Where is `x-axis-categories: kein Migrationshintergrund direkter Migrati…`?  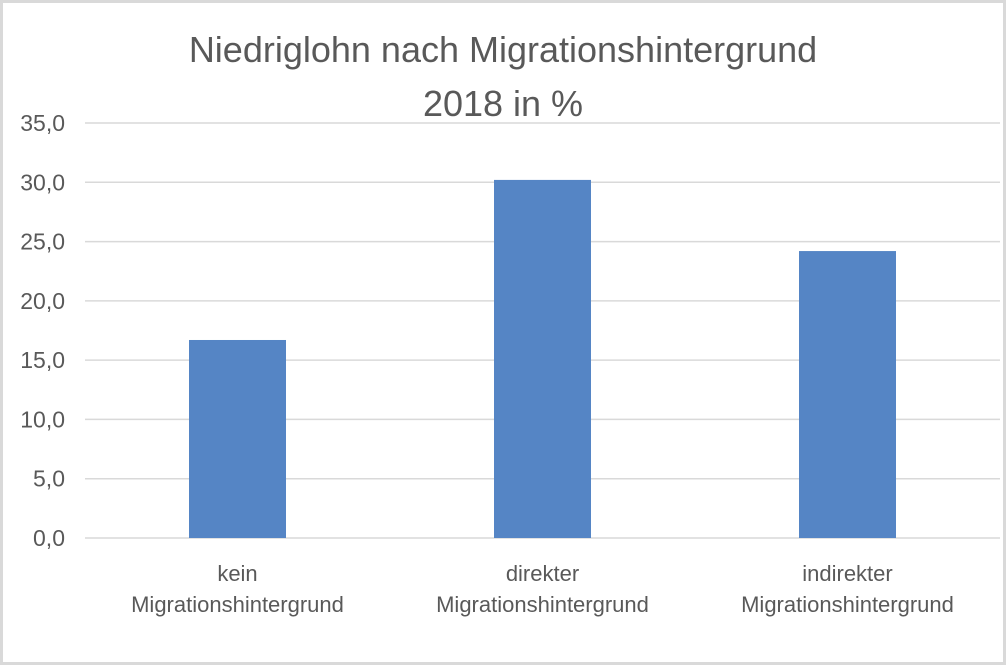
x-axis-categories: kein Migrationshintergrund direkter Migrati… is located at coordinates (542, 589).